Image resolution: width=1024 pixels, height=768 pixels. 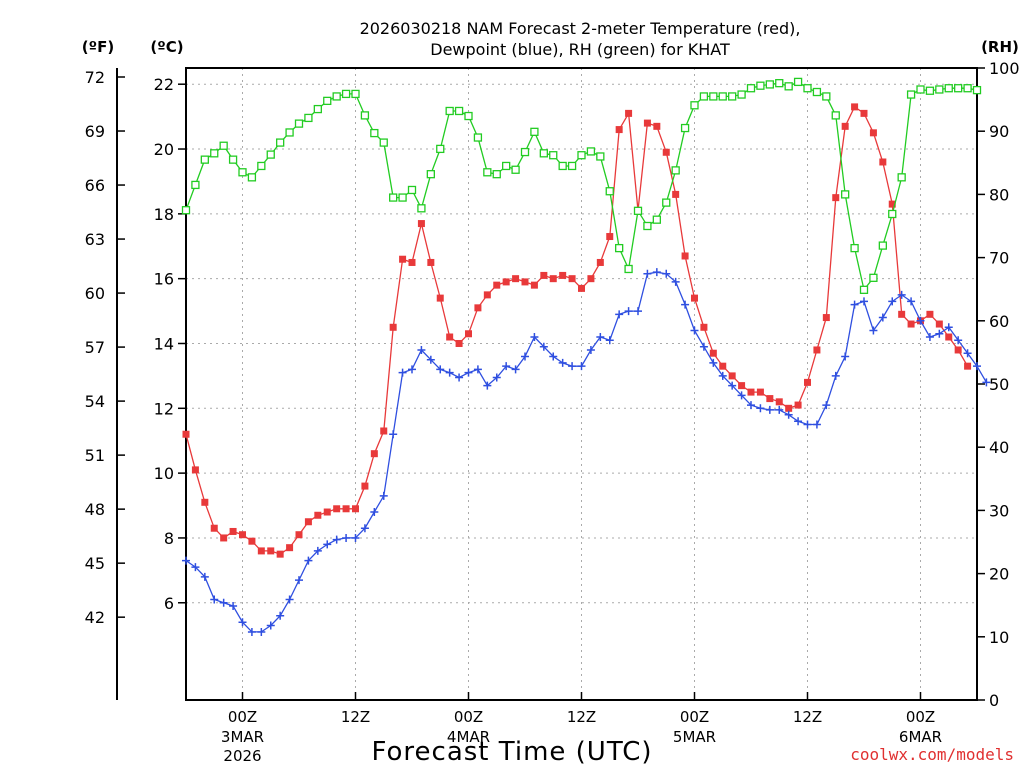 I want to click on fahrenheit-tick-label: 60, so click(x=95, y=293).